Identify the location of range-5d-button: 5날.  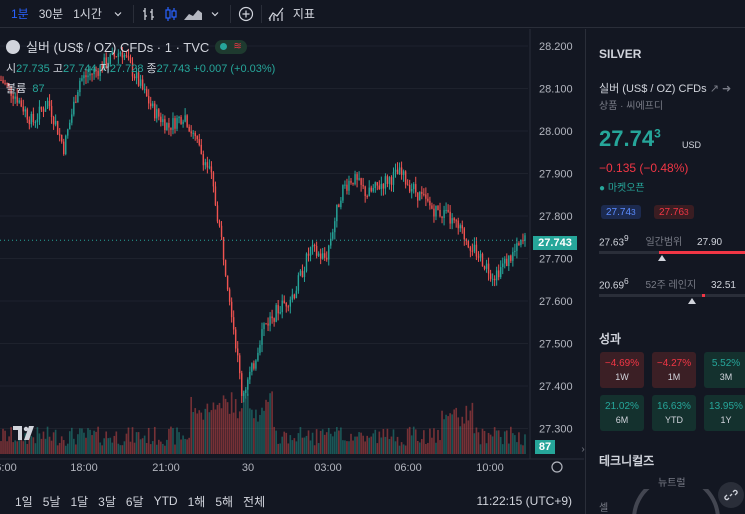
(51, 501).